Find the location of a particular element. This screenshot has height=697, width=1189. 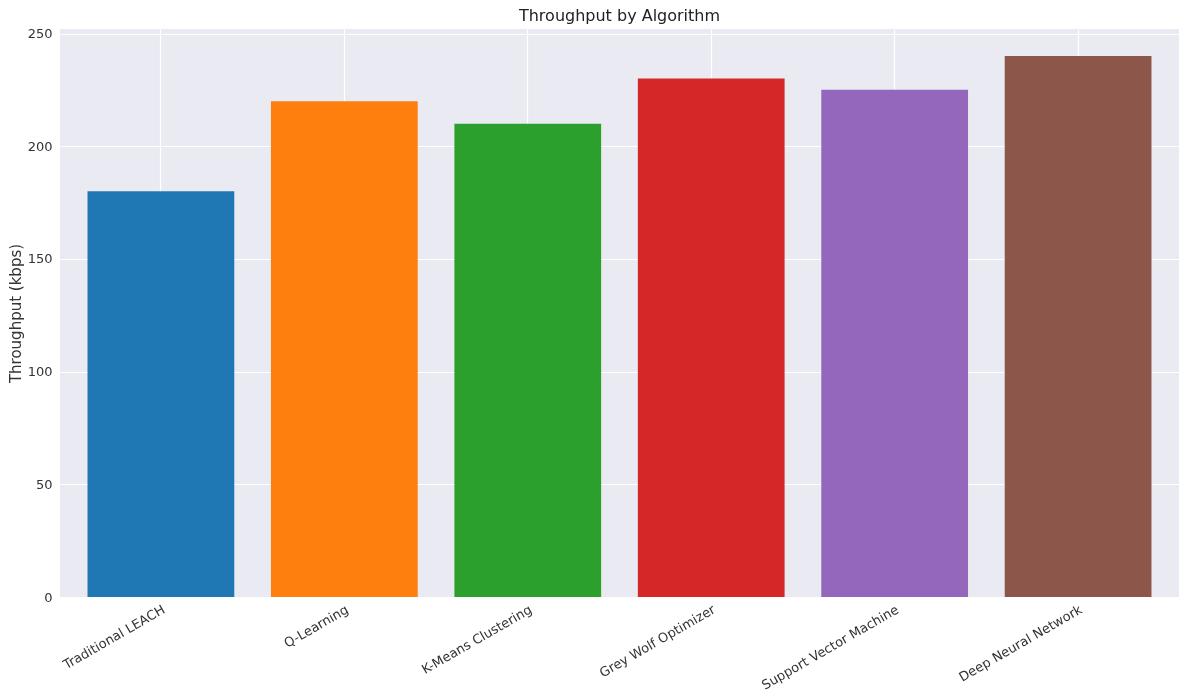

y-axis-title: Throughput (kbps) is located at coordinates (15, 314).